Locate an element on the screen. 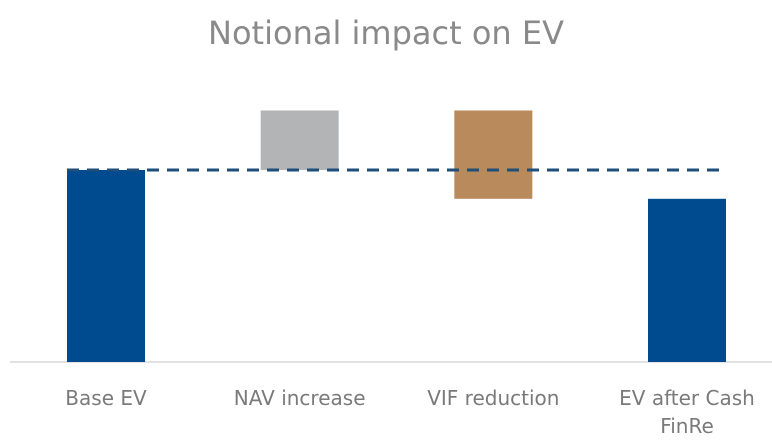  x-tick-label: Base EV is located at coordinates (106, 398).